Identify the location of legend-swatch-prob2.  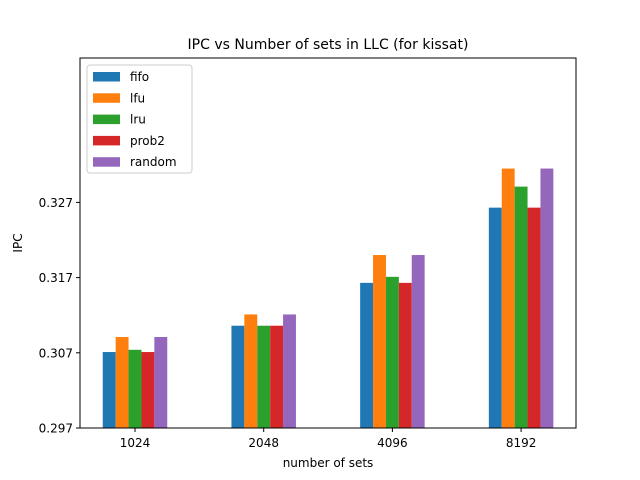
(106, 140).